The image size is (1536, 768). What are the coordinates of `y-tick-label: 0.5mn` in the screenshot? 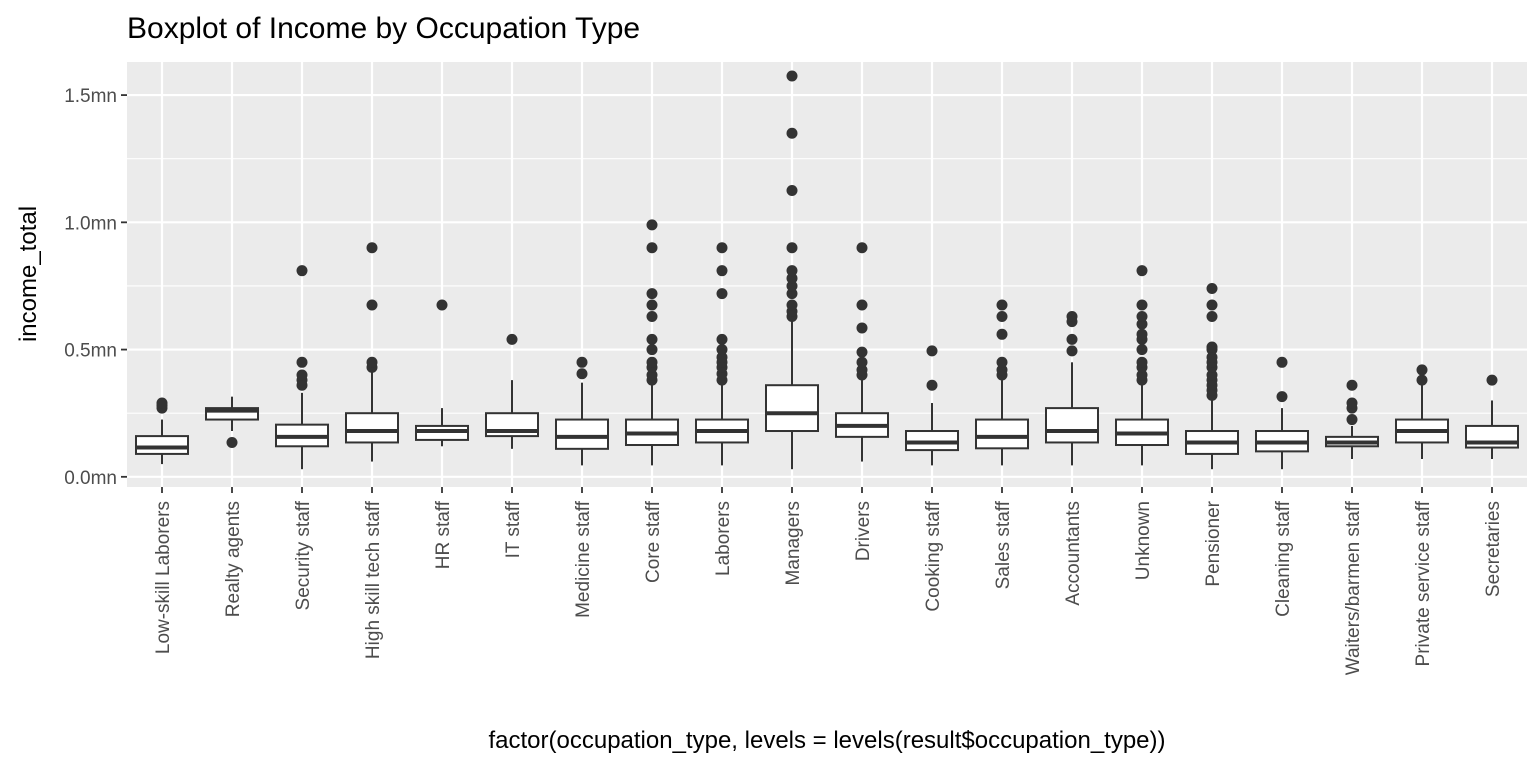 It's located at (90, 351).